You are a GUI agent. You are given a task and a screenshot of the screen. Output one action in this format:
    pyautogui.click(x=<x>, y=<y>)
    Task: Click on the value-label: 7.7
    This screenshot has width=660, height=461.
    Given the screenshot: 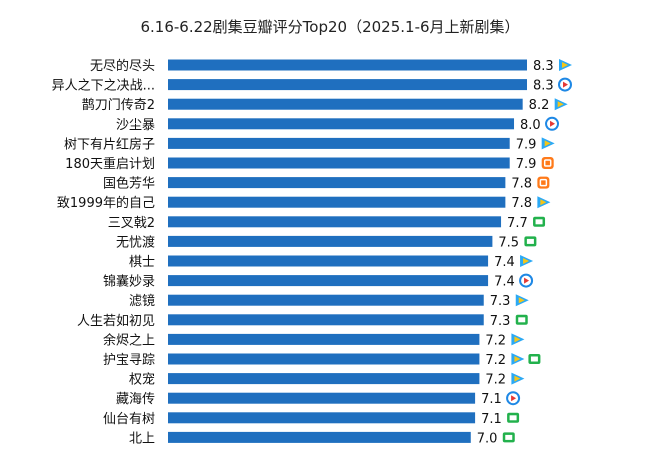 What is the action you would take?
    pyautogui.click(x=517, y=223)
    